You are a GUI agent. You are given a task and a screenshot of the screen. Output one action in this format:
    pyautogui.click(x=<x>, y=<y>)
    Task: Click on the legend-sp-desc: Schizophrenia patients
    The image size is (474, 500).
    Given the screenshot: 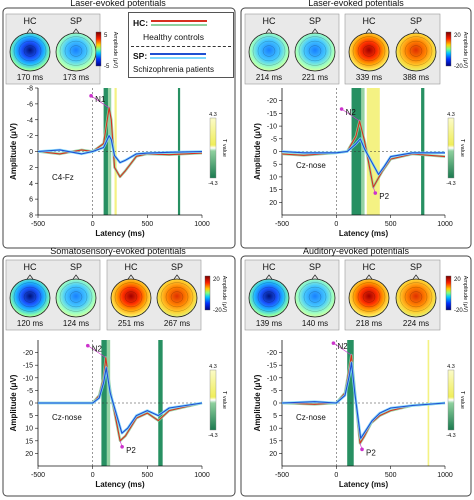 What is the action you would take?
    pyautogui.click(x=173, y=69)
    